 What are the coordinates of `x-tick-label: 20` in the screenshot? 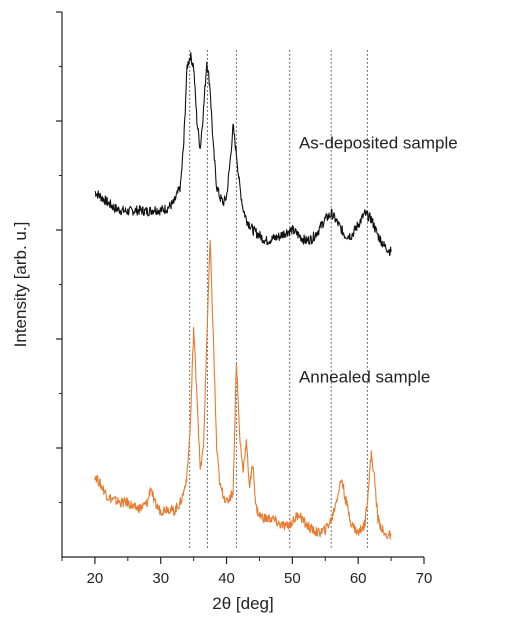 It's located at (95, 578).